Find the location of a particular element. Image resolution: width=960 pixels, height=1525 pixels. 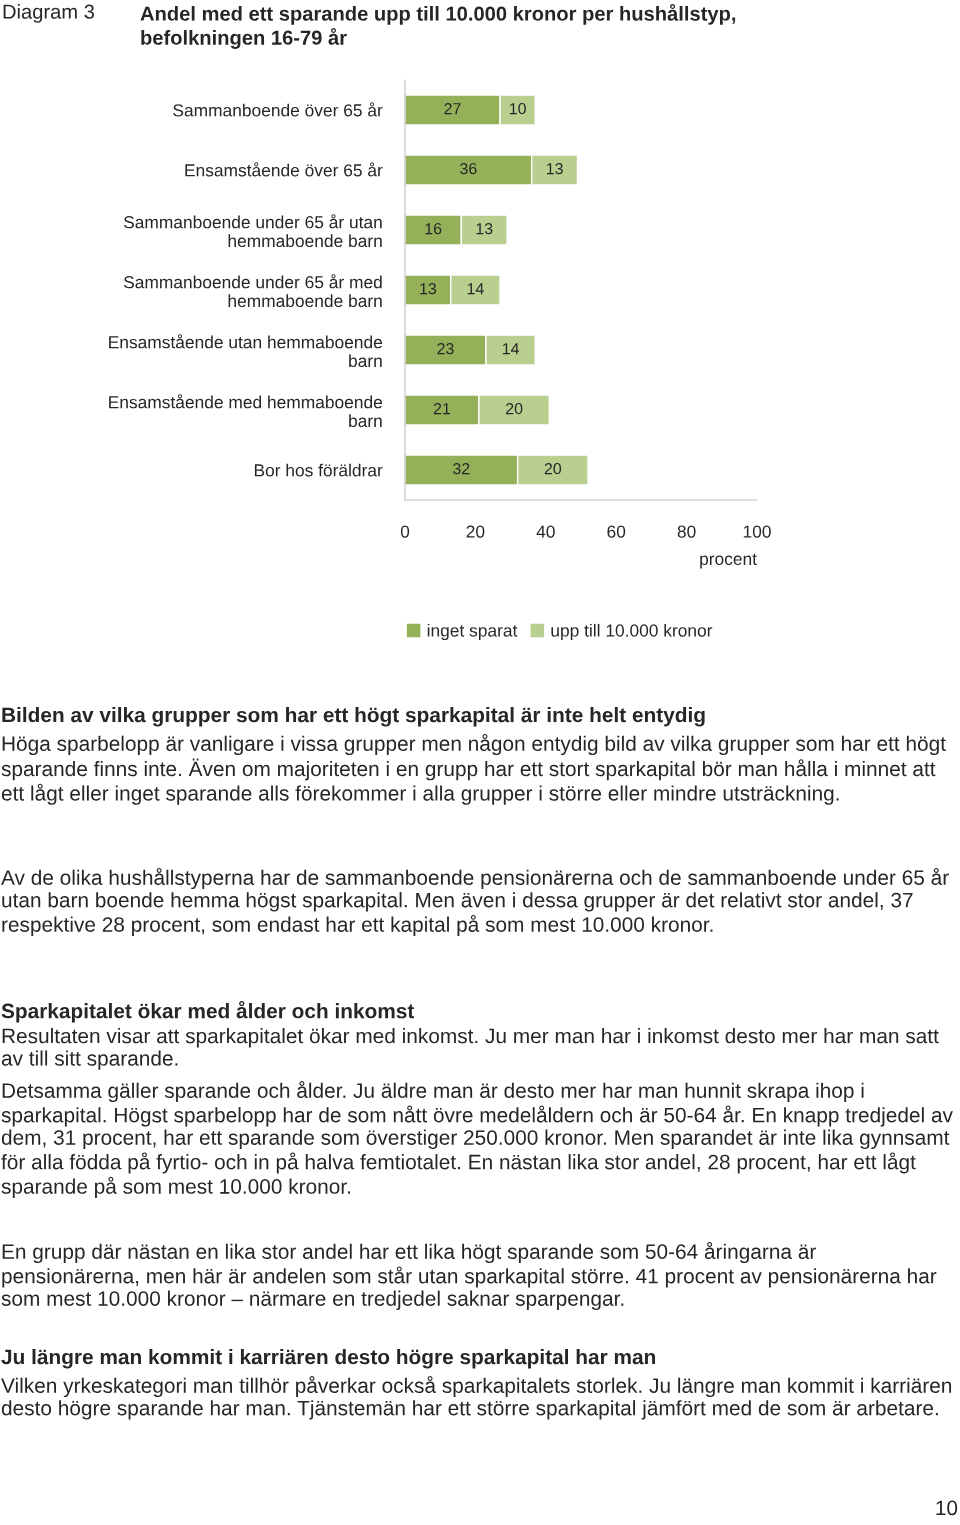

data-label: 10 is located at coordinates (517, 108).